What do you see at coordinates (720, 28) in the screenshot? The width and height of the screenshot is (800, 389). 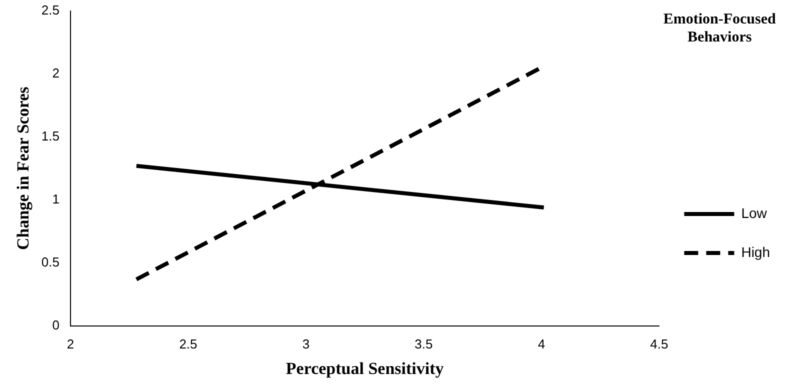 I see `legend-title: Emotion-Focused Behaviors` at bounding box center [720, 28].